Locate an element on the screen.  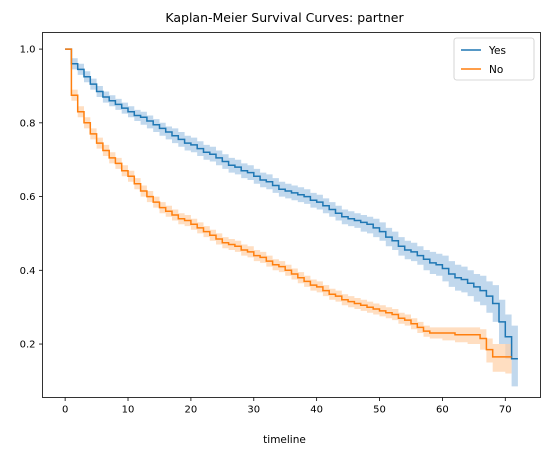
x-tick-label-4: 40 is located at coordinates (316, 410).